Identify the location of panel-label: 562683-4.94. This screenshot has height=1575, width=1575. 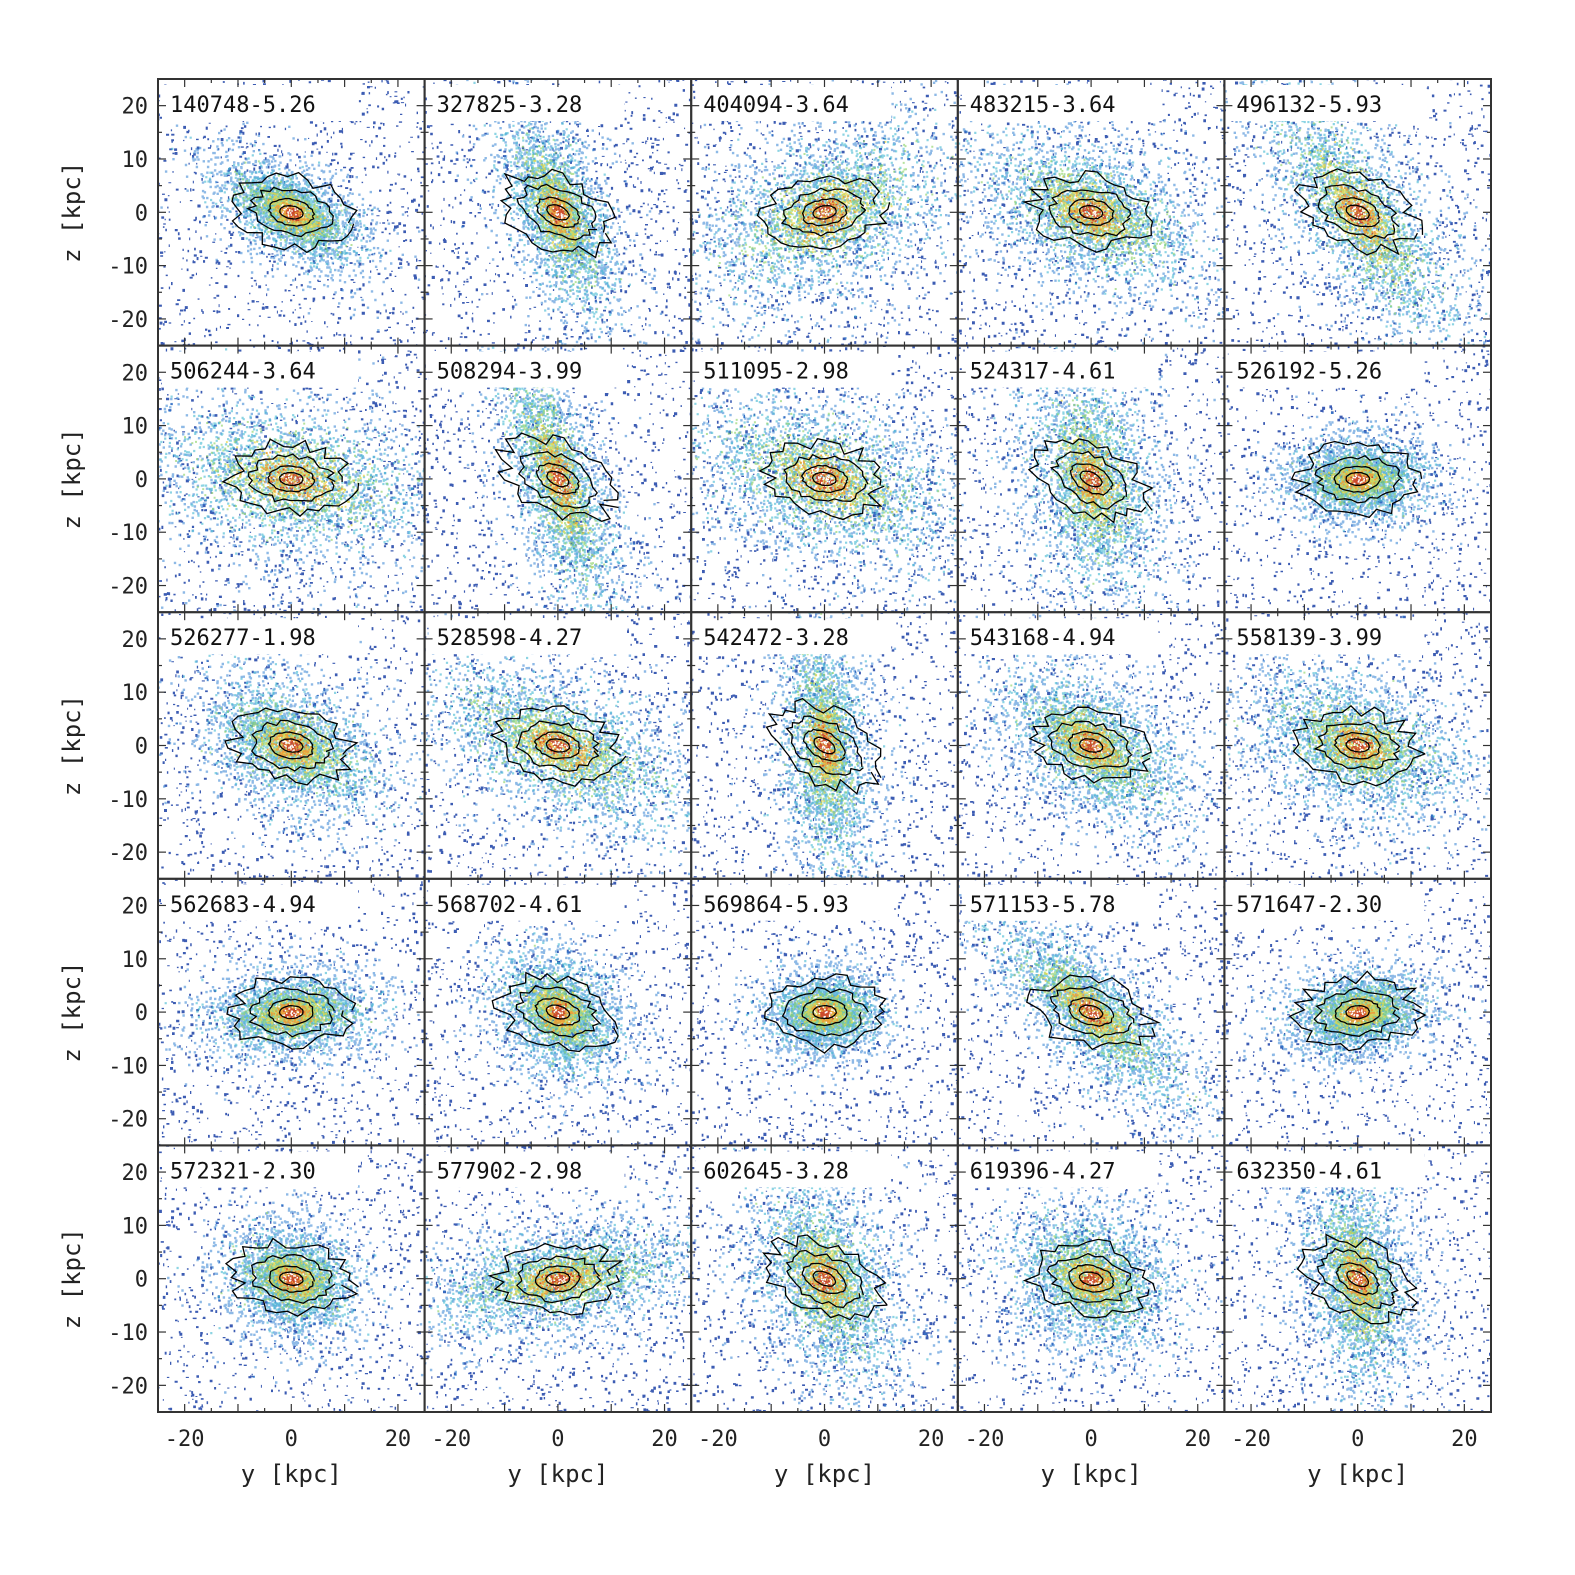
(260, 903).